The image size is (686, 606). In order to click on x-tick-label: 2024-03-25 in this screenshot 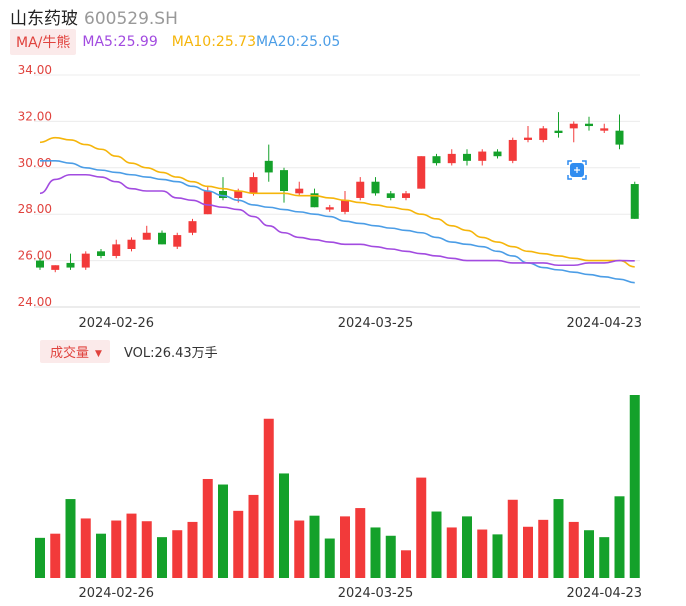, I will do `click(376, 593)`.